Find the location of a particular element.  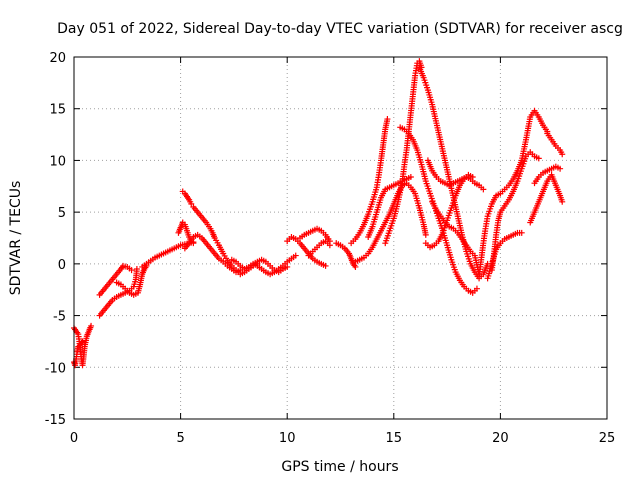

series-arc-11h-b is located at coordinates (319, 248).